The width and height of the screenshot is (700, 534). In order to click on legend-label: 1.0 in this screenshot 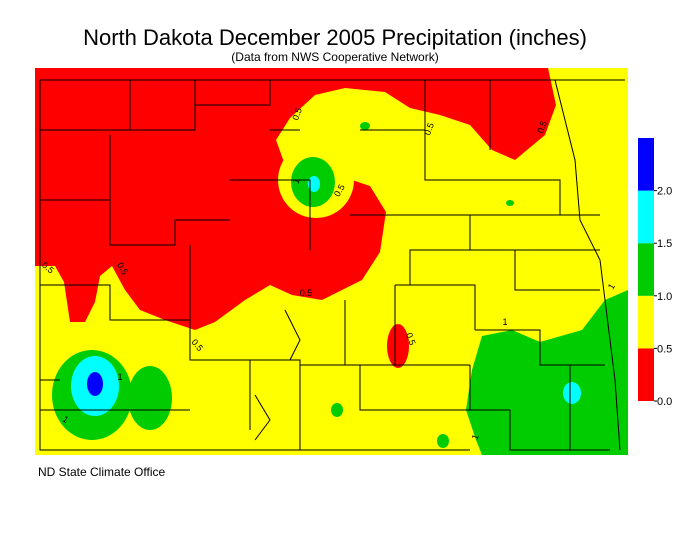, I will do `click(664, 297)`.